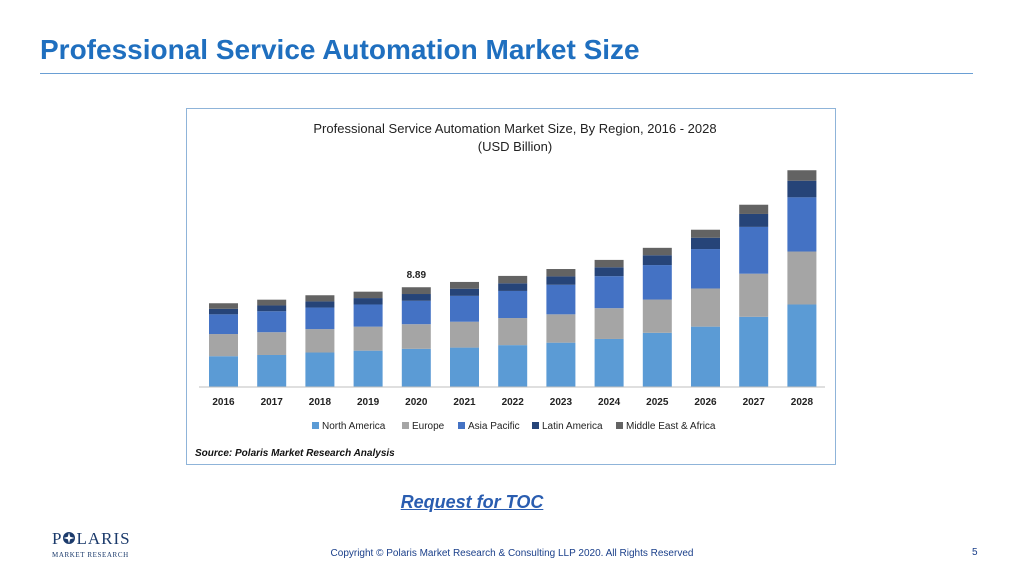 This screenshot has height=576, width=1024. Describe the element at coordinates (802, 402) in the screenshot. I see `x-tick-label-2028: 2028` at that location.